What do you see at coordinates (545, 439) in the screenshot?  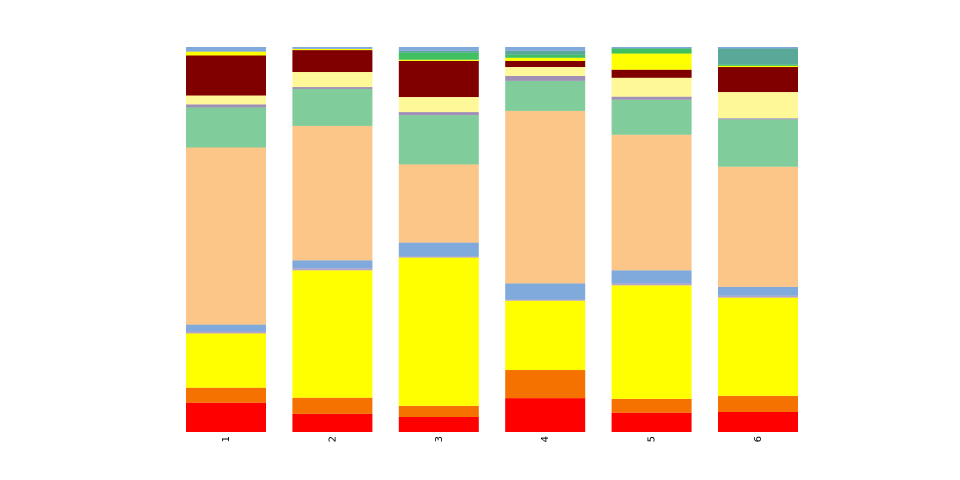 I see `x-tick-label-4: 4` at bounding box center [545, 439].